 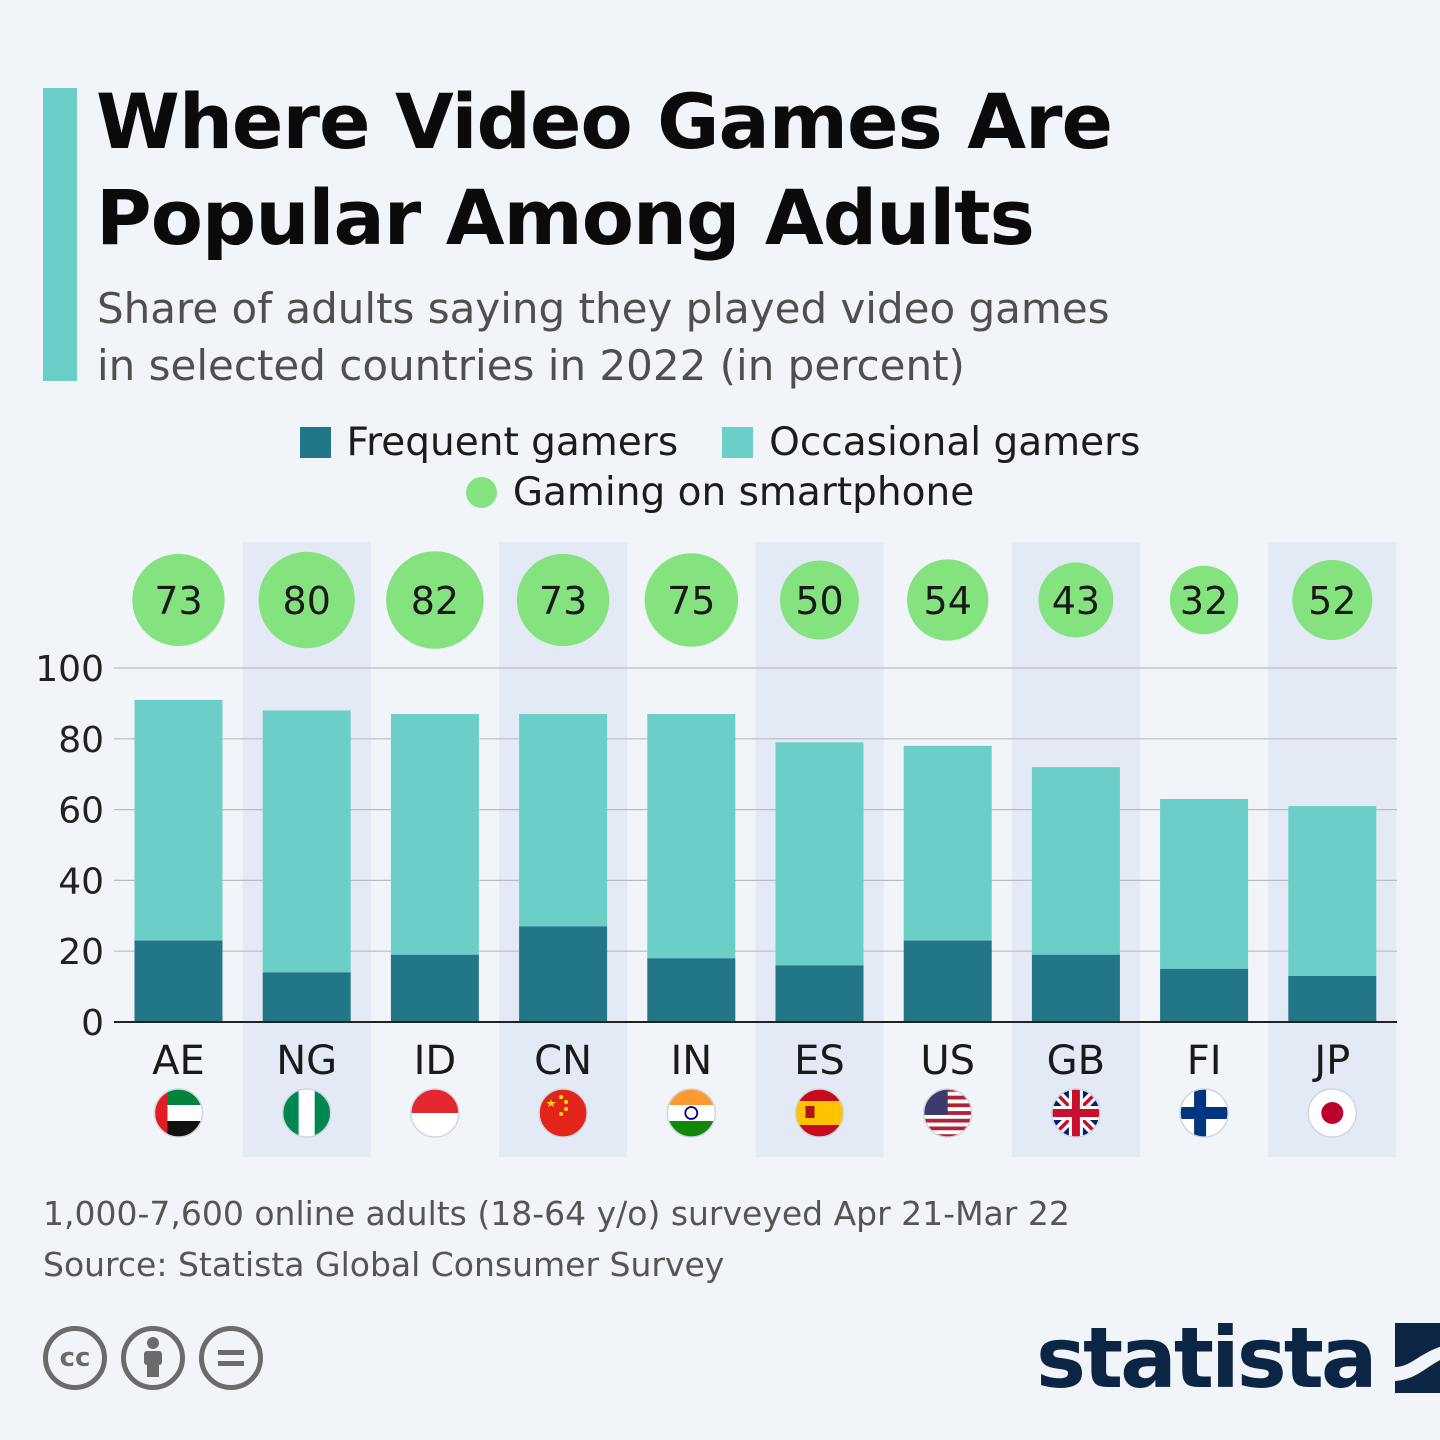 What do you see at coordinates (178, 1061) in the screenshot?
I see `x-tick-label: AE` at bounding box center [178, 1061].